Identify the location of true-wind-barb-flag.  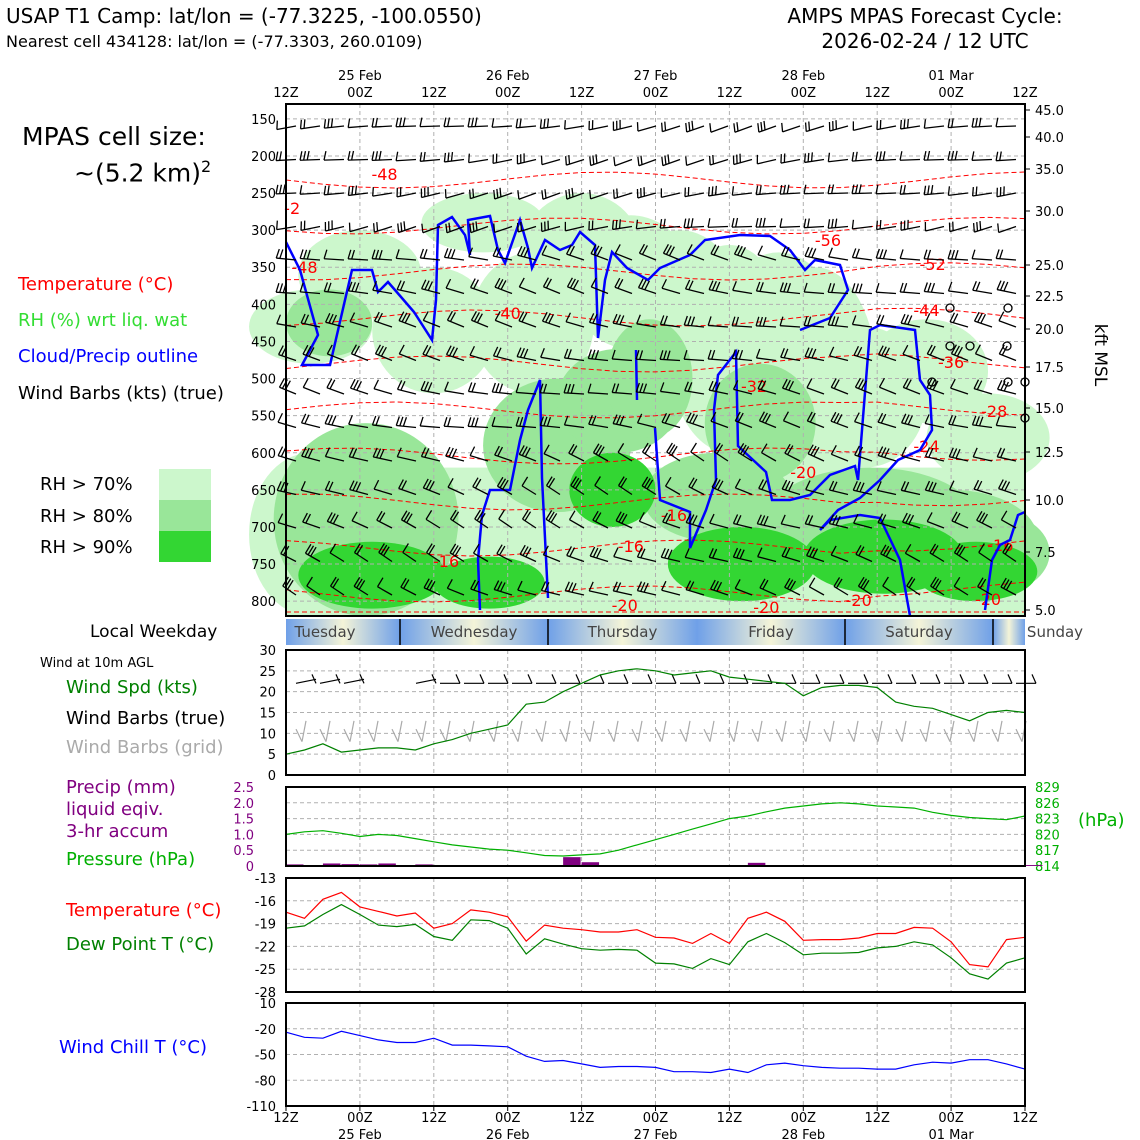
(458, 679).